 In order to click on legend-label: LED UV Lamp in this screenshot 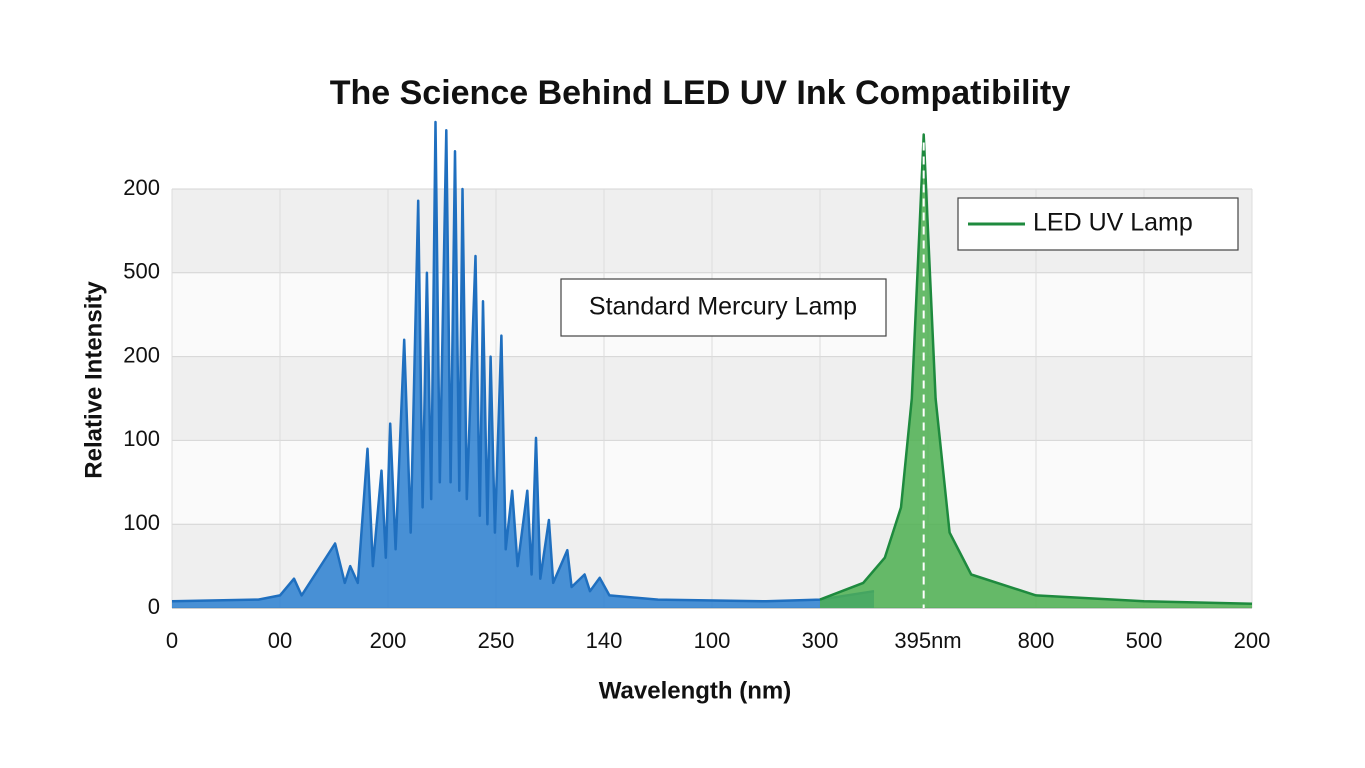, I will do `click(1113, 223)`.